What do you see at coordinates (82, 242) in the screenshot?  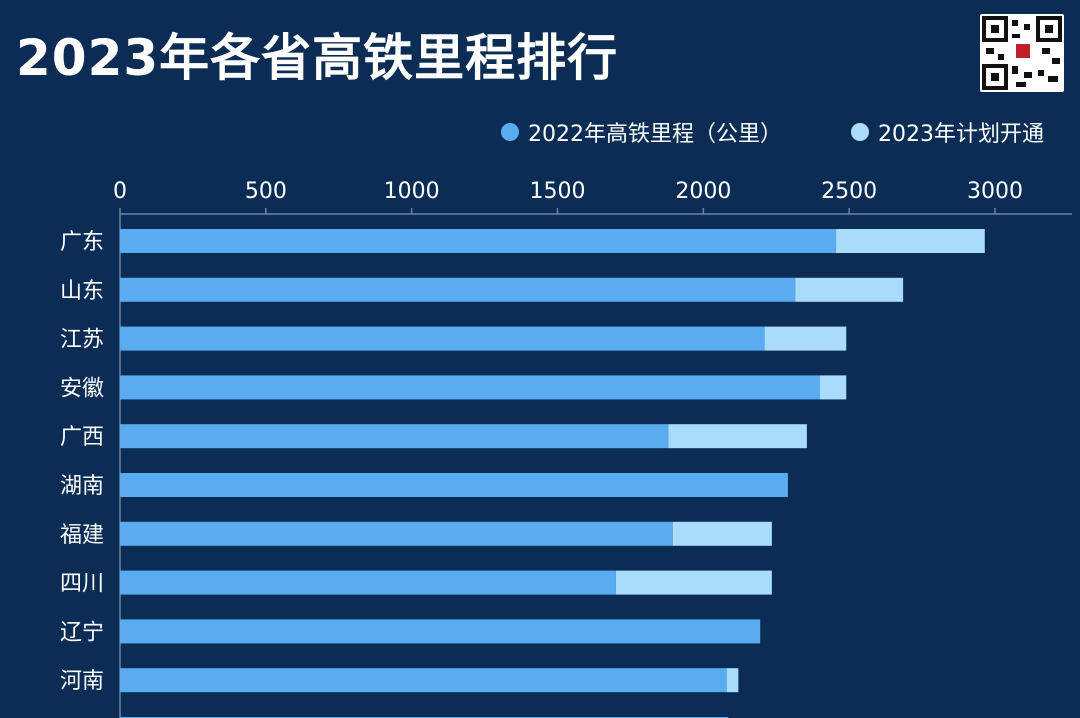 I see `category-label: 广东` at bounding box center [82, 242].